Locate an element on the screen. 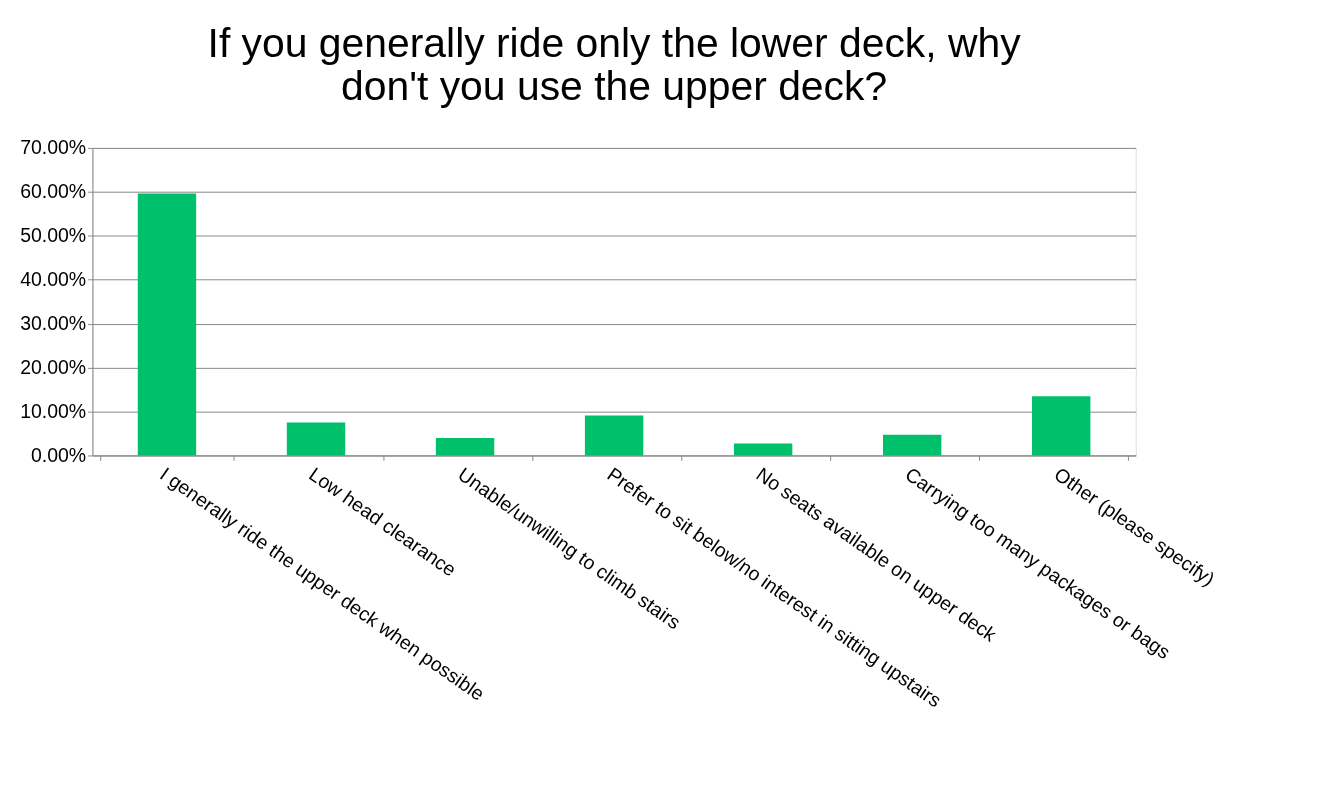 This screenshot has width=1344, height=811. y-tick-label: 0.00% is located at coordinates (58, 454).